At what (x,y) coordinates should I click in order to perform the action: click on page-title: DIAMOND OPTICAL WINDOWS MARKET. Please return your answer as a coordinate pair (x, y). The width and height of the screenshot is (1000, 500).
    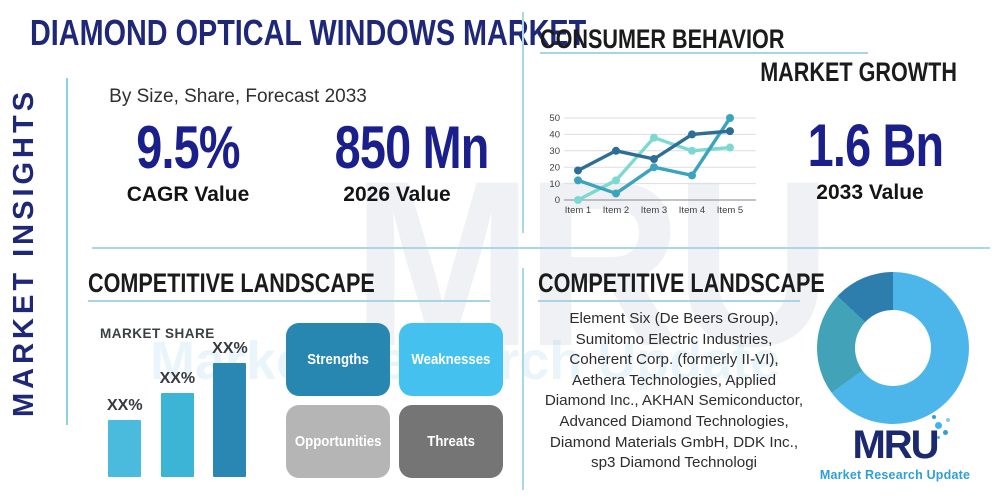
    Looking at the image, I should click on (377, 33).